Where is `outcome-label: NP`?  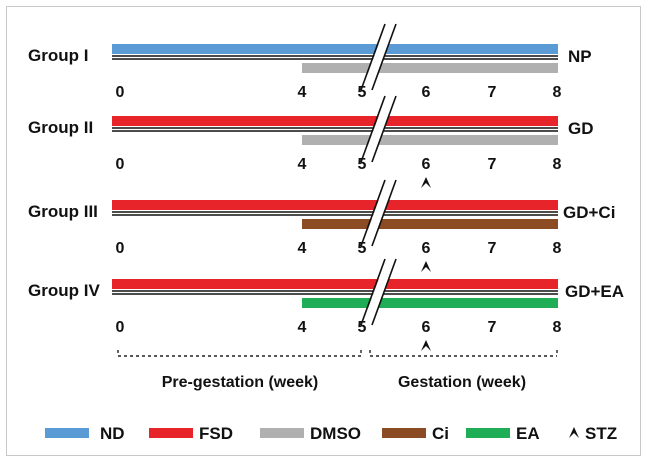
outcome-label: NP is located at coordinates (580, 56).